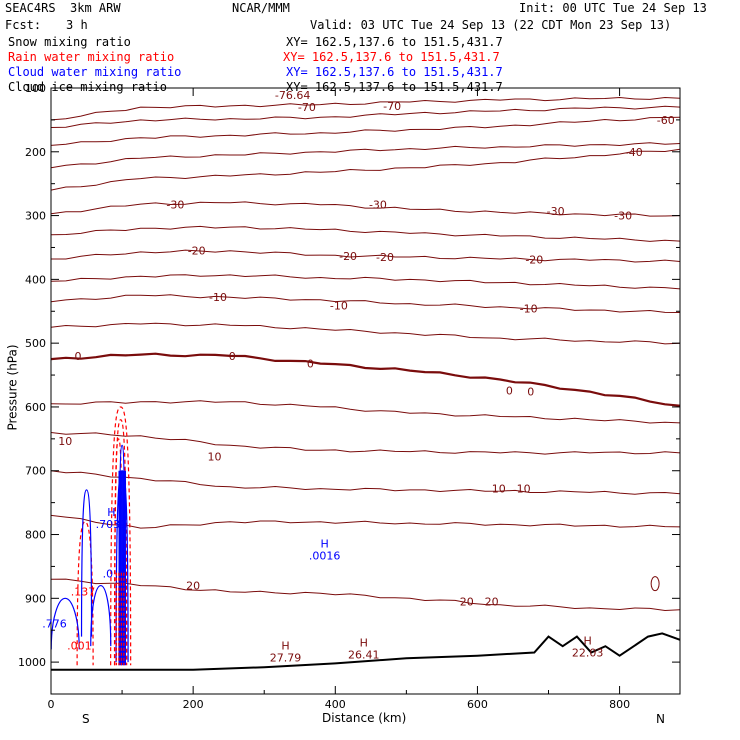 Image resolution: width=740 pixels, height=740 pixels. I want to click on isotherm--15, so click(365, 282).